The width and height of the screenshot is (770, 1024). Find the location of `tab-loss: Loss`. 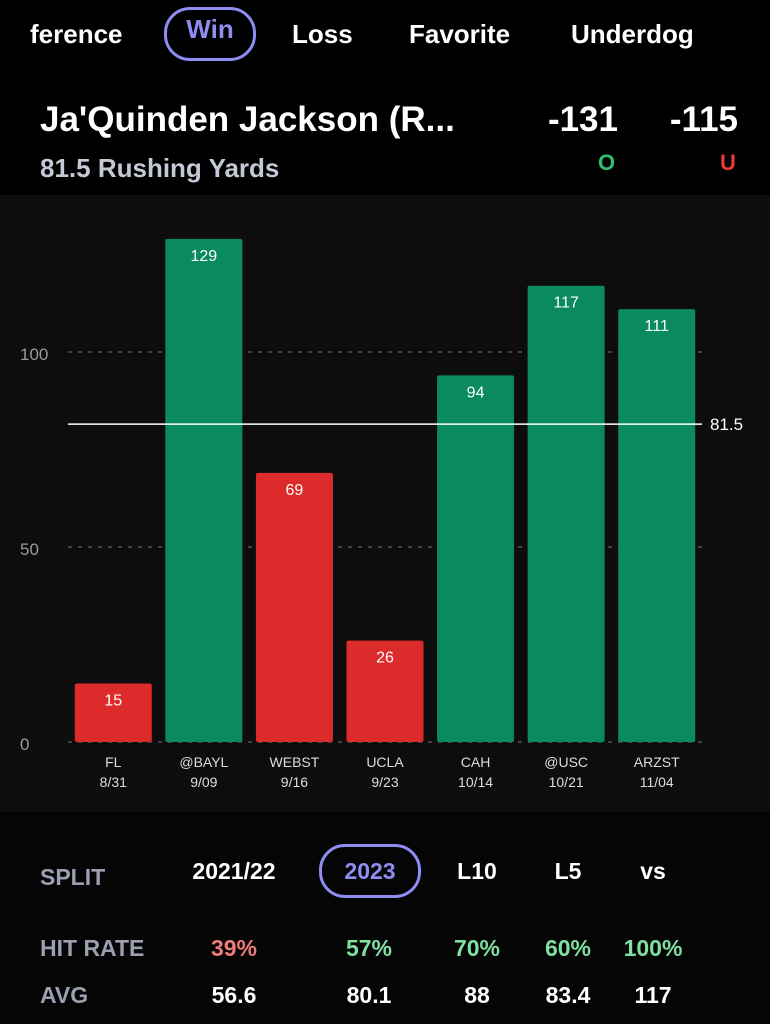

tab-loss: Loss is located at coordinates (322, 34).